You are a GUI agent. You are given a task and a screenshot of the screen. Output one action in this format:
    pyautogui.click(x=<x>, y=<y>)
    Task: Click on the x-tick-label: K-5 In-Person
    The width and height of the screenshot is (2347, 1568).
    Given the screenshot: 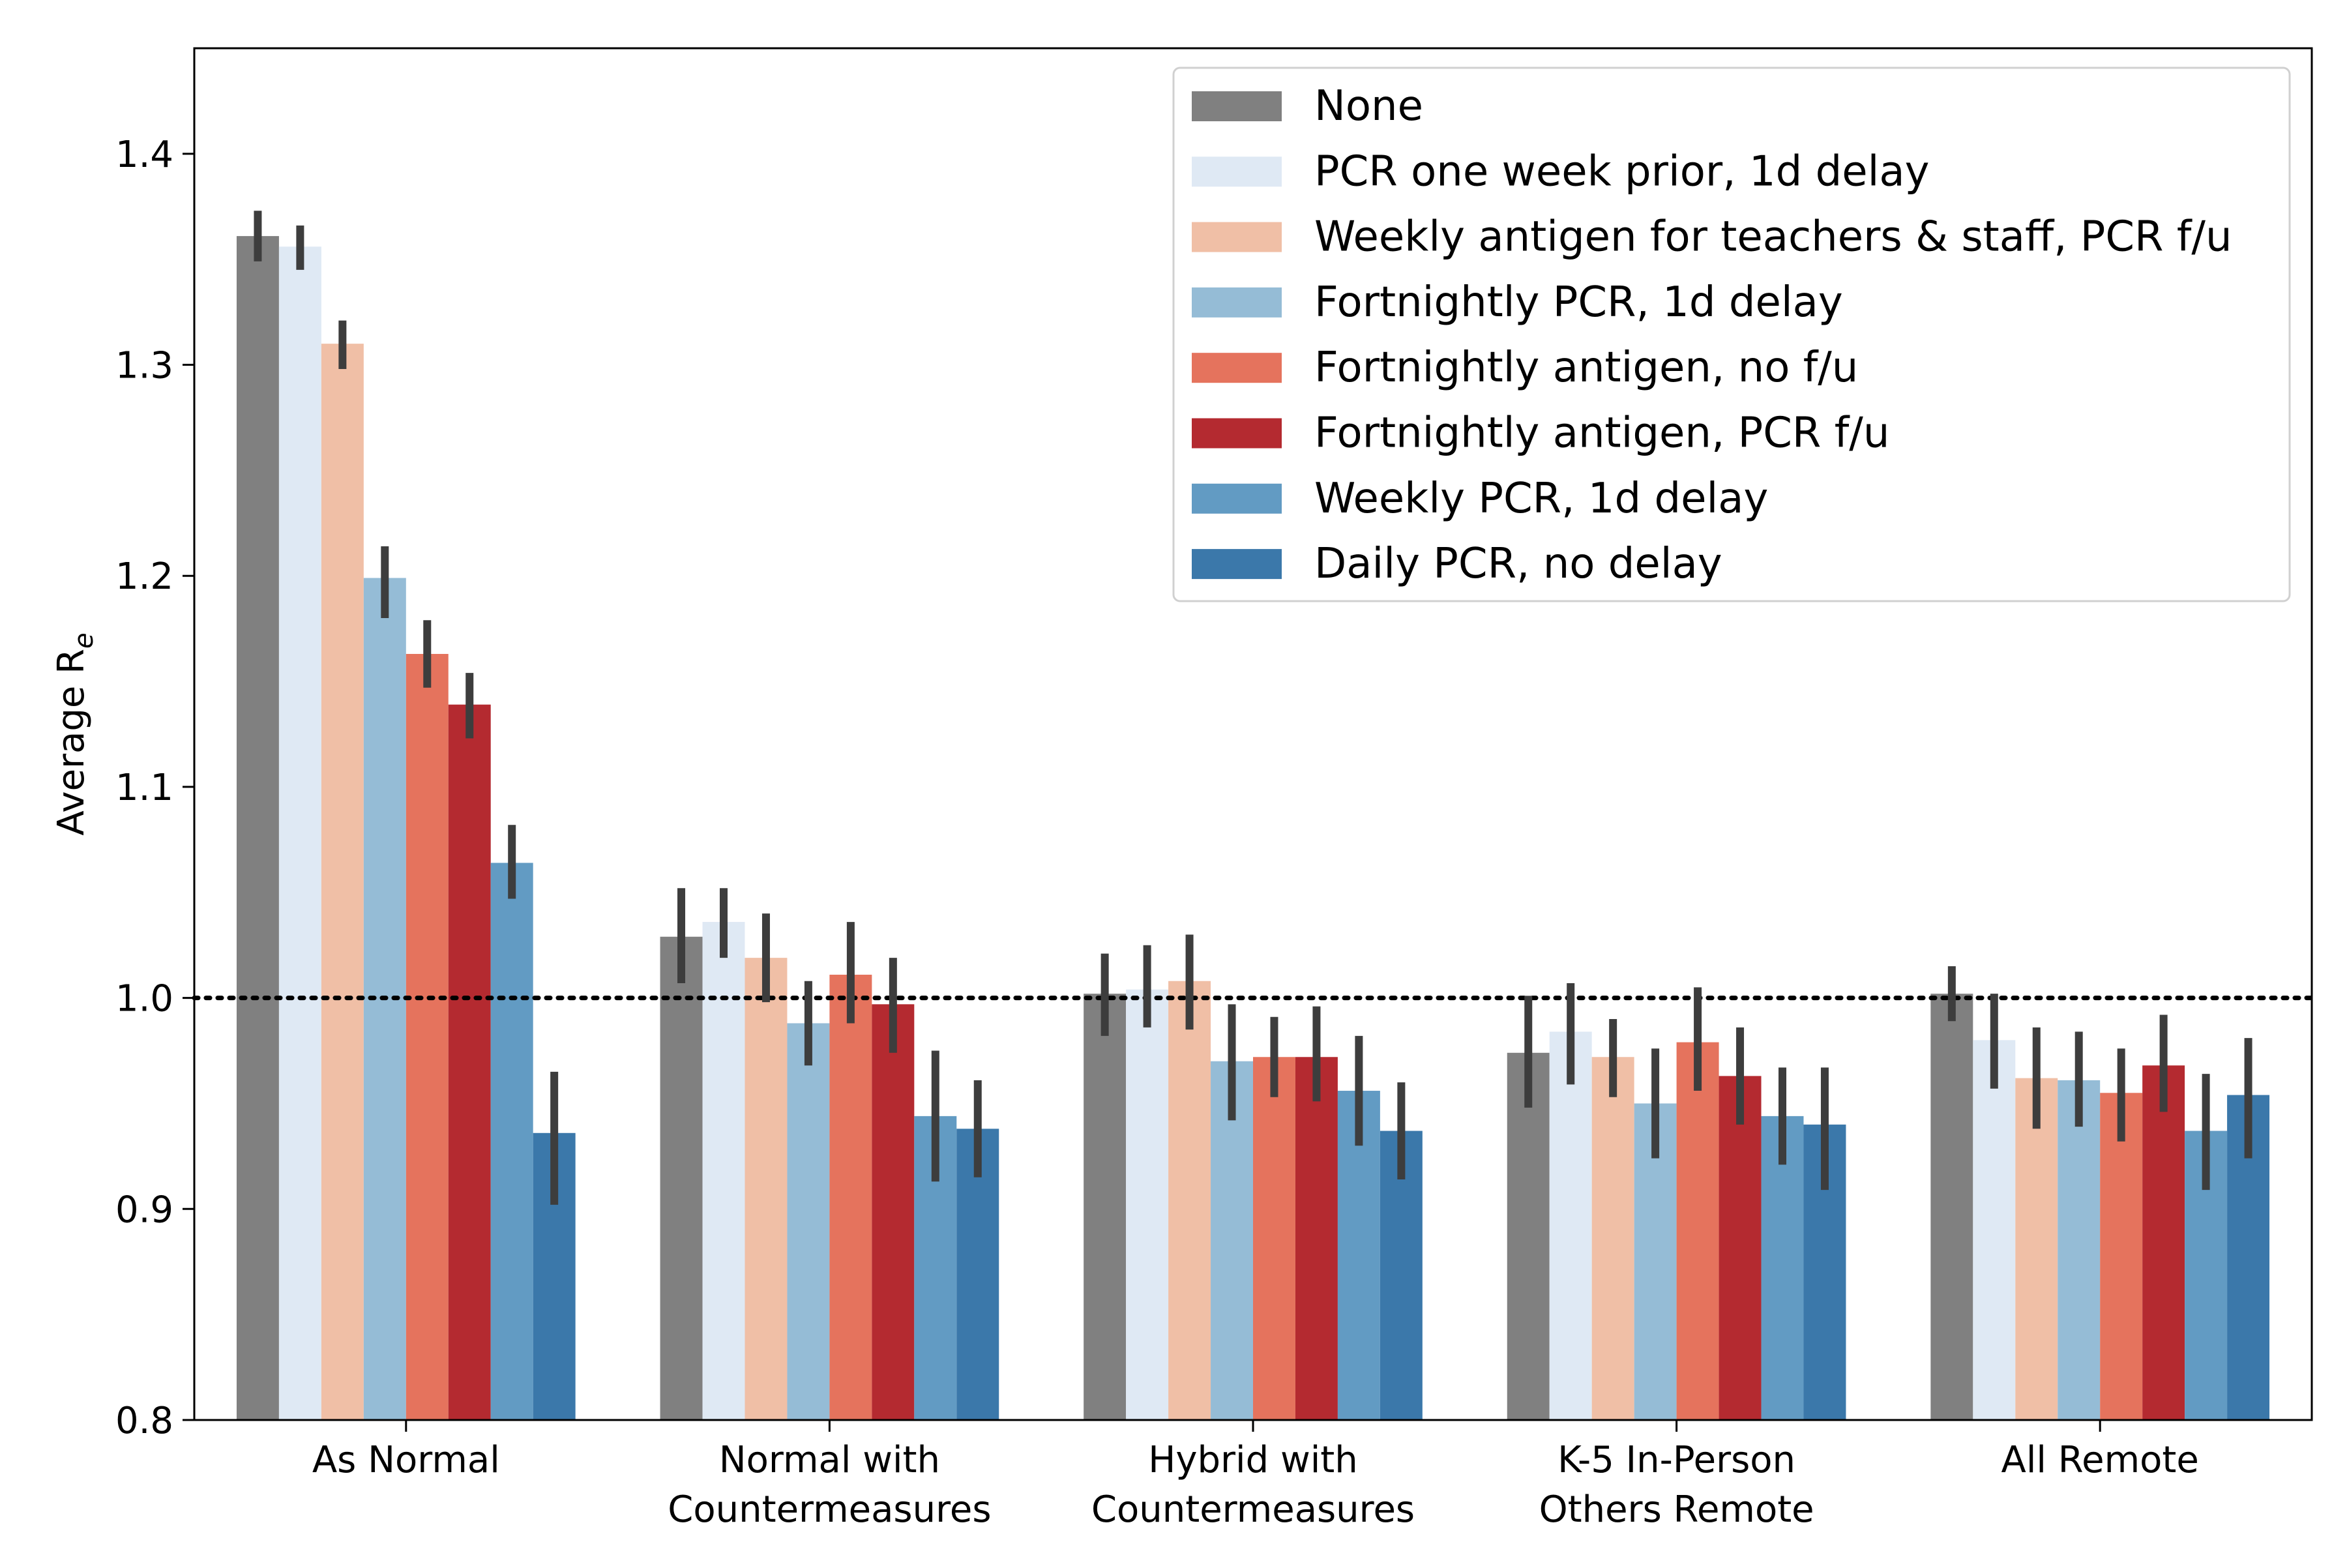 What is the action you would take?
    pyautogui.click(x=1676, y=1460)
    